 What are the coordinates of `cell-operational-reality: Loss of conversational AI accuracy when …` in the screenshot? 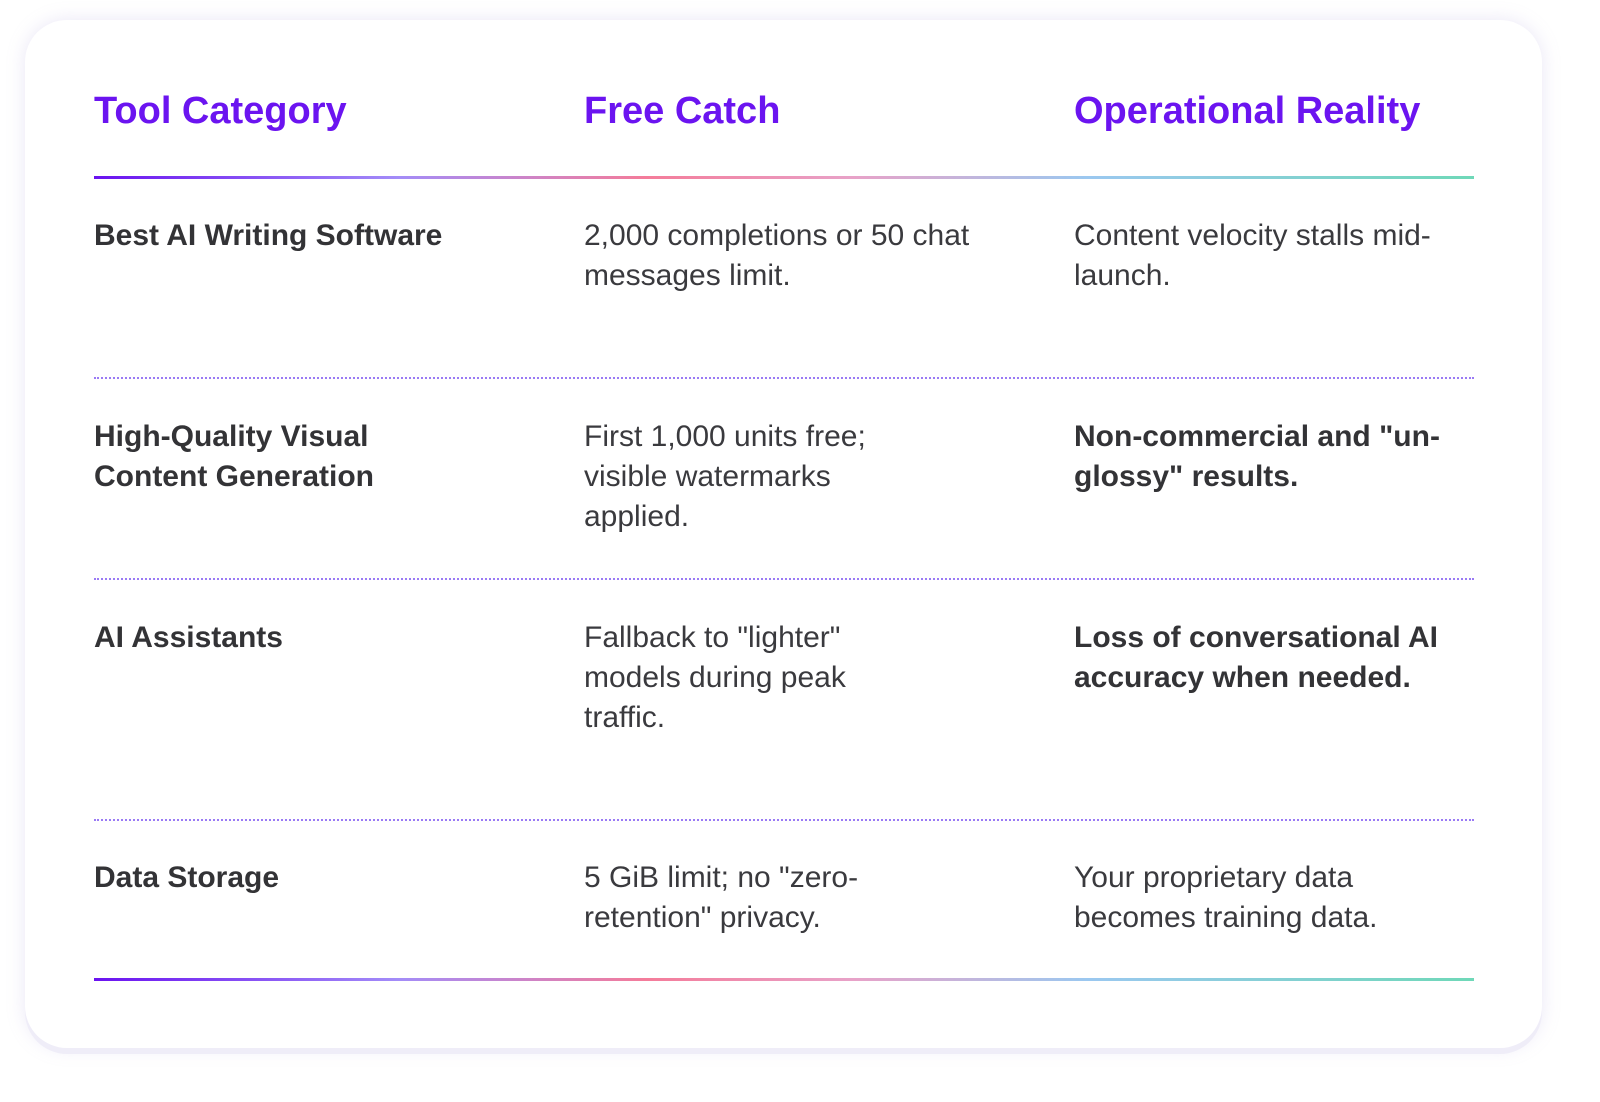 It's located at (1256, 657).